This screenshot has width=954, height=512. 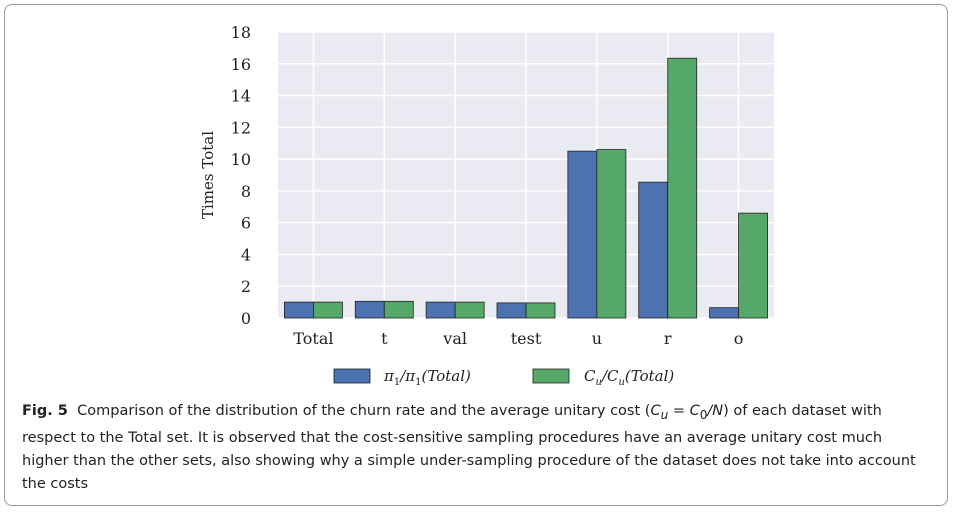 What do you see at coordinates (241, 64) in the screenshot?
I see `y-tick-label-8: 16` at bounding box center [241, 64].